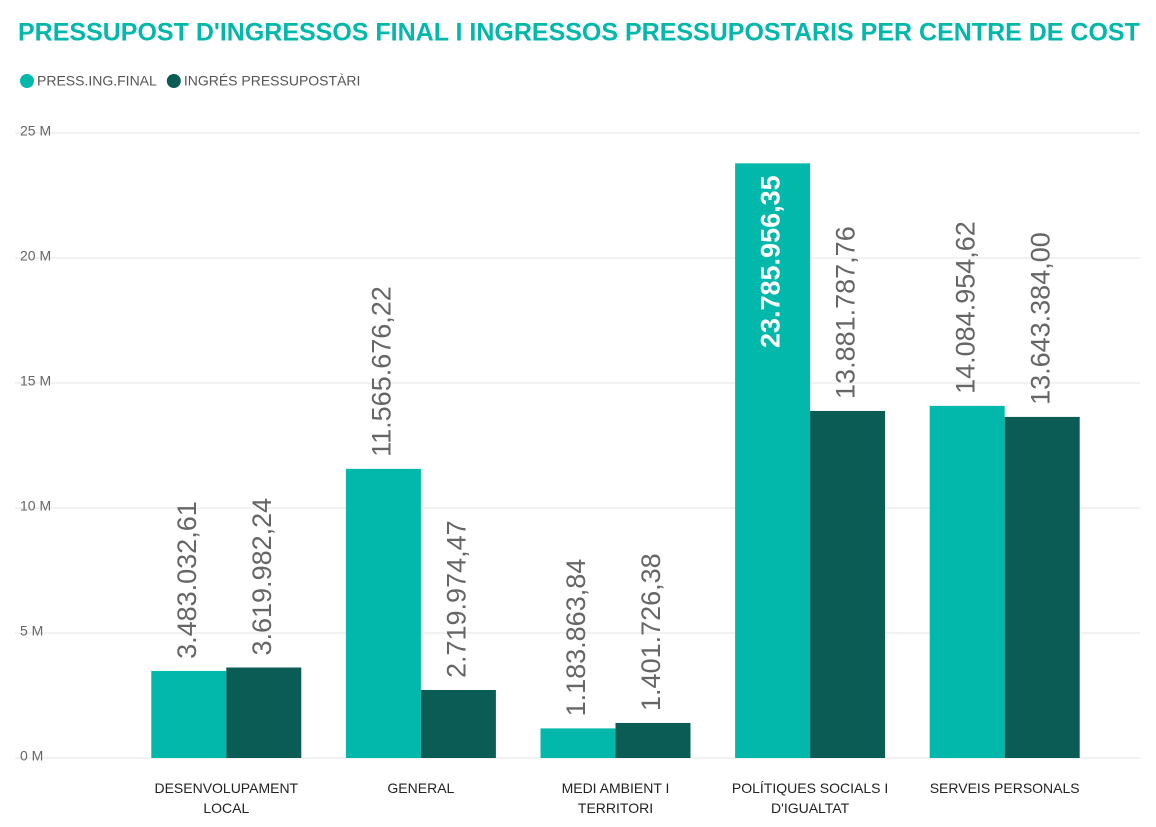 The width and height of the screenshot is (1156, 827). What do you see at coordinates (226, 798) in the screenshot?
I see `x-tick-label: DESENVOLUPAMENT LOCAL` at bounding box center [226, 798].